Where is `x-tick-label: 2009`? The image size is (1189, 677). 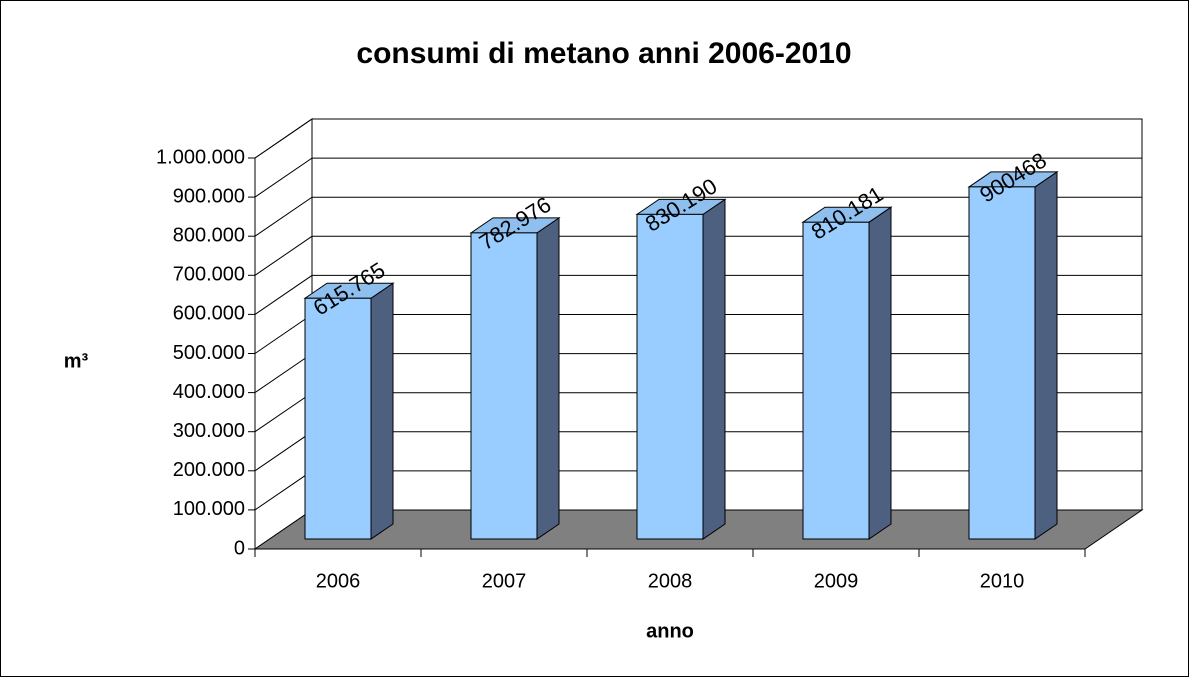
x-tick-label: 2009 is located at coordinates (836, 581).